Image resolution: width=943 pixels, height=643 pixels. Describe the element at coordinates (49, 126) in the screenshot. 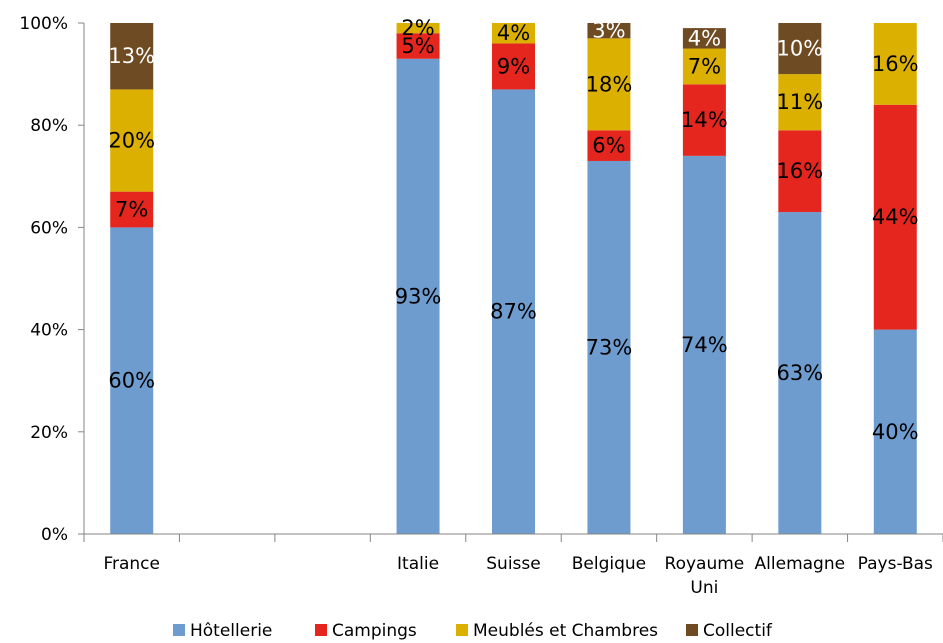

I see `y-tick-label: 80%` at that location.